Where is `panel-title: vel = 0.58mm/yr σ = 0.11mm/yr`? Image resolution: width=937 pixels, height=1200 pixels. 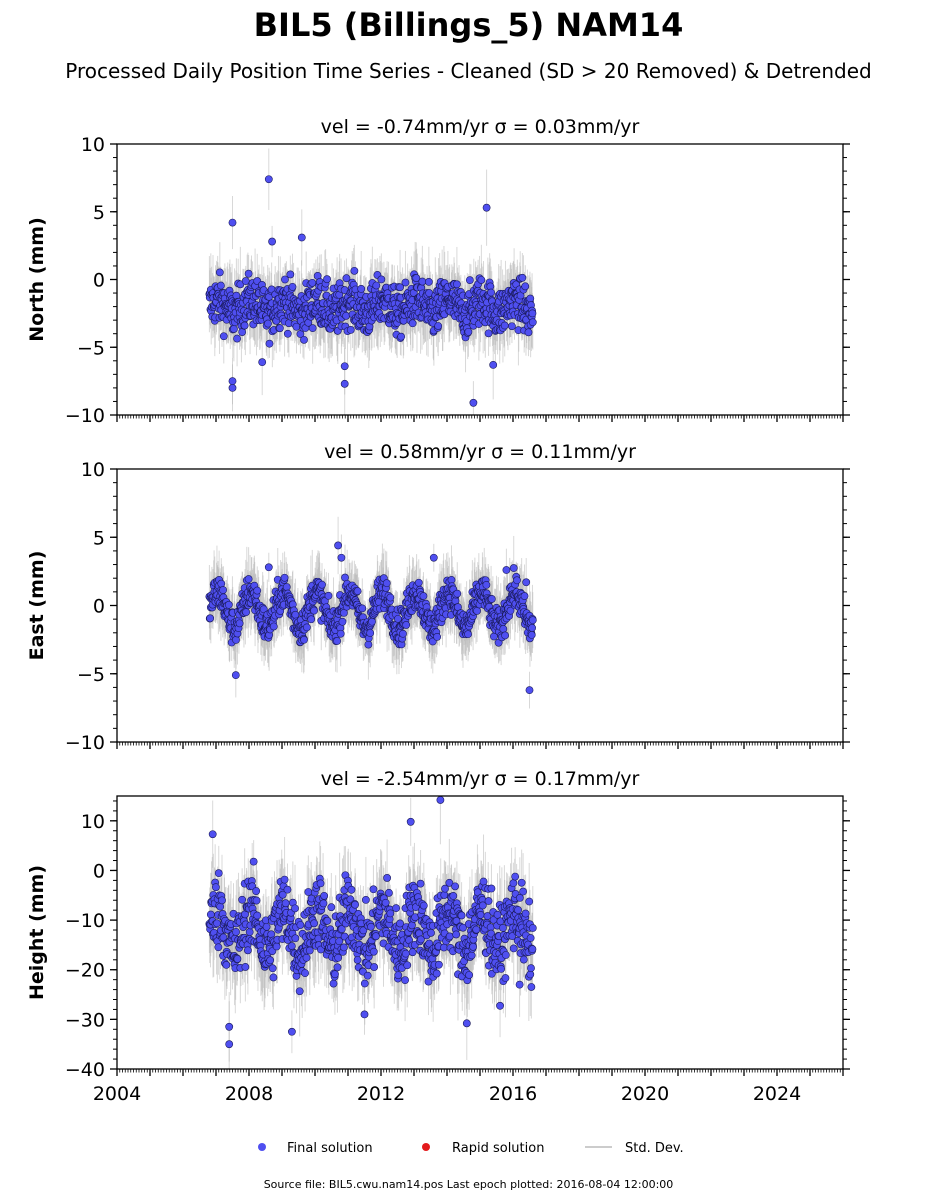
panel-title: vel = 0.58mm/yr σ = 0.11mm/yr is located at coordinates (480, 452).